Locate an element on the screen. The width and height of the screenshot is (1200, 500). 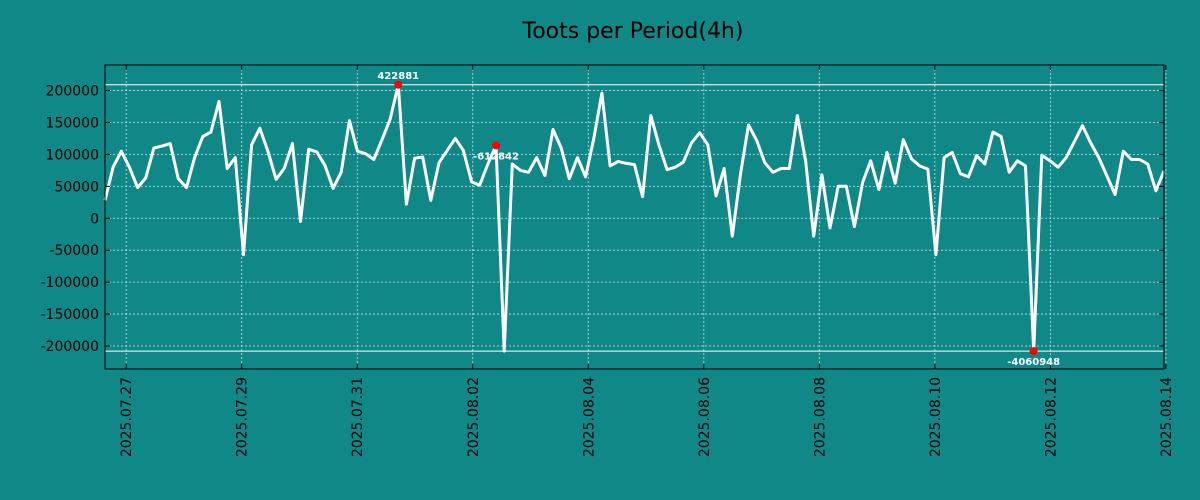
y-tick-label-0: 200000 is located at coordinates (72, 92).